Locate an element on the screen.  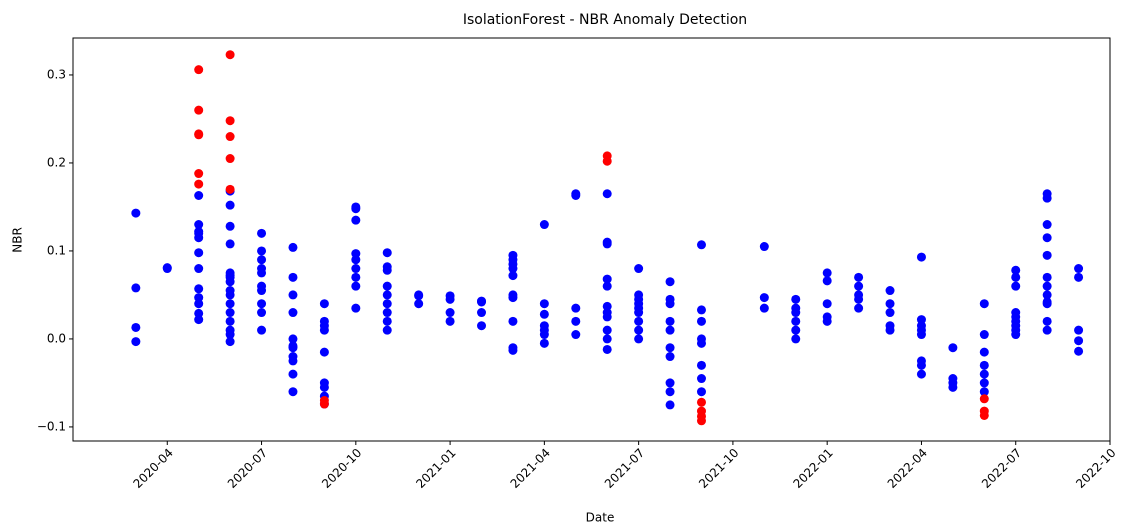
x-tick-label: 2020-07 is located at coordinates (247, 468).